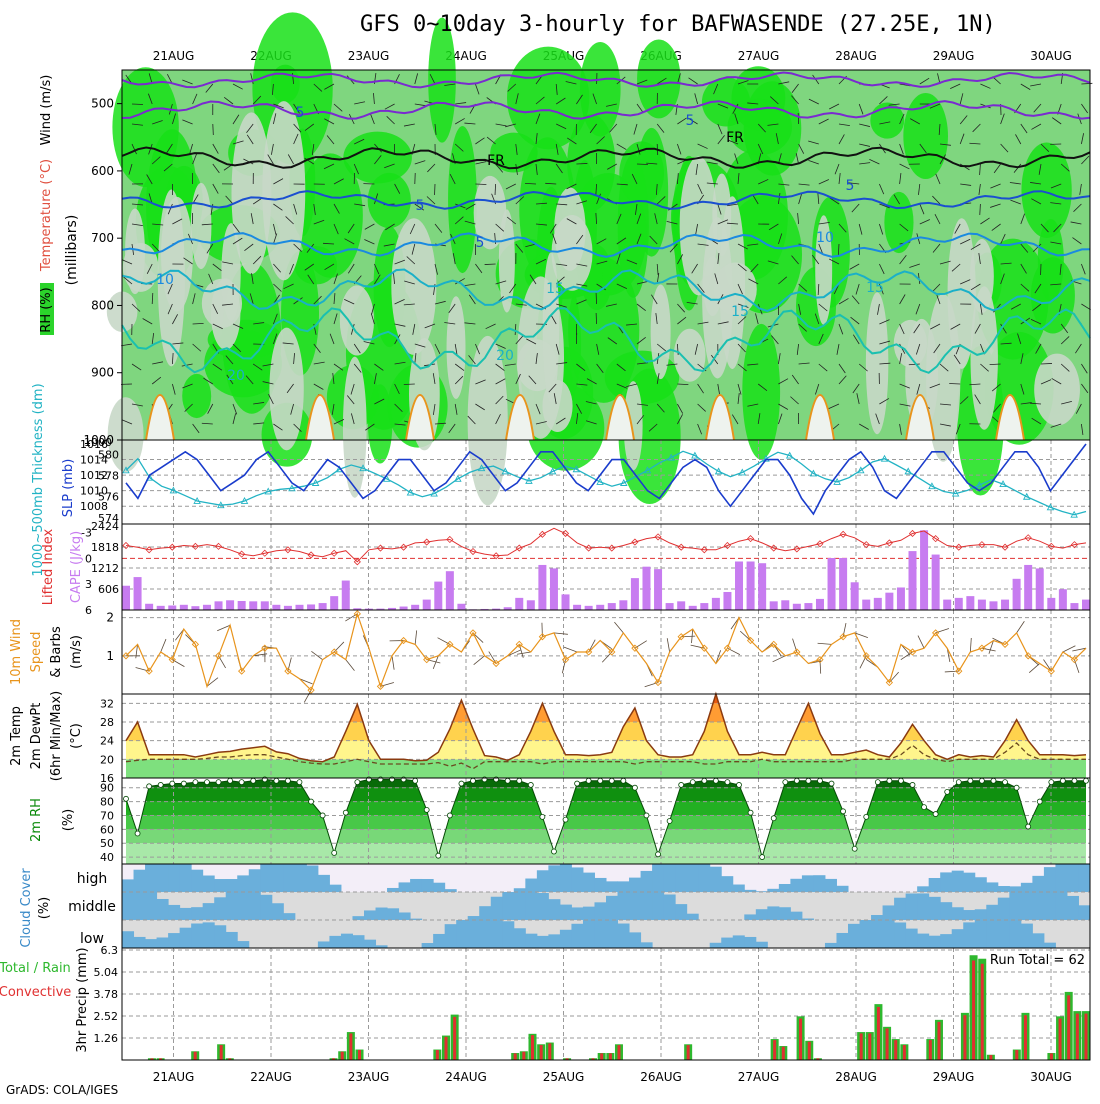 The width and height of the screenshot is (1100, 1104). Describe the element at coordinates (110, 618) in the screenshot. I see `wind-tick-label: 2` at that location.